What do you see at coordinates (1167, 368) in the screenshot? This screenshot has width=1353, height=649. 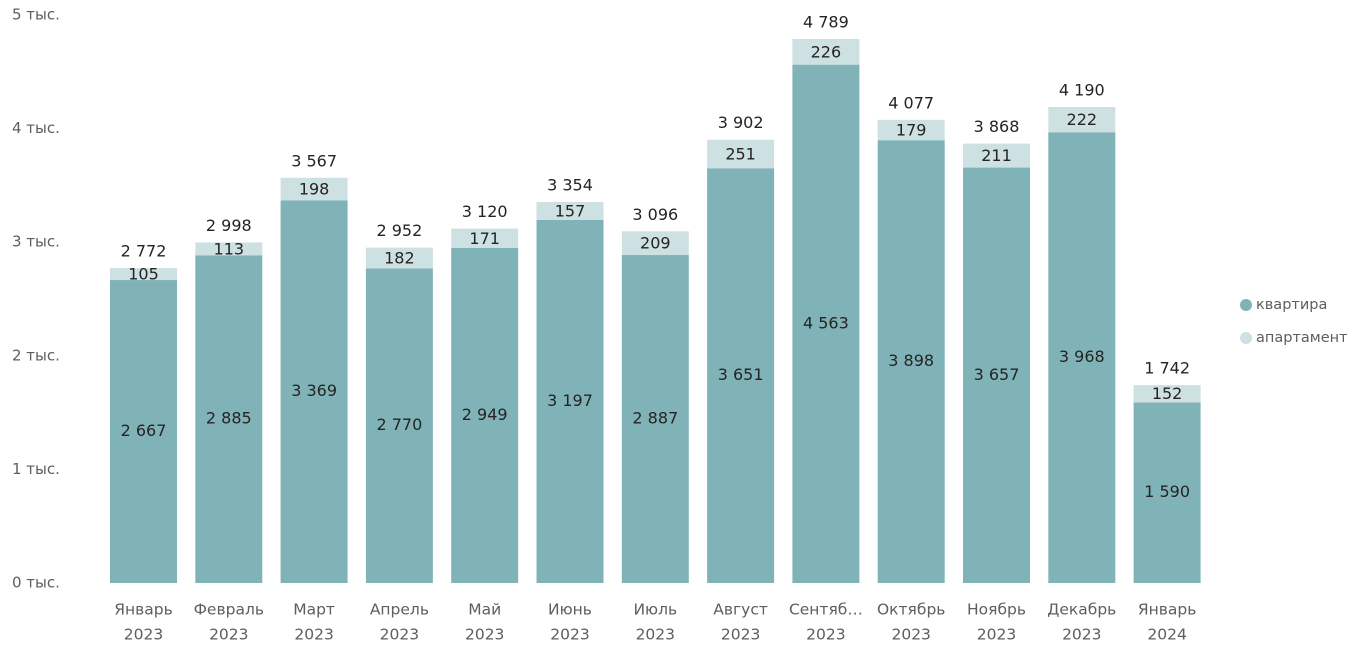 I see `data-label-total: 1 742` at bounding box center [1167, 368].